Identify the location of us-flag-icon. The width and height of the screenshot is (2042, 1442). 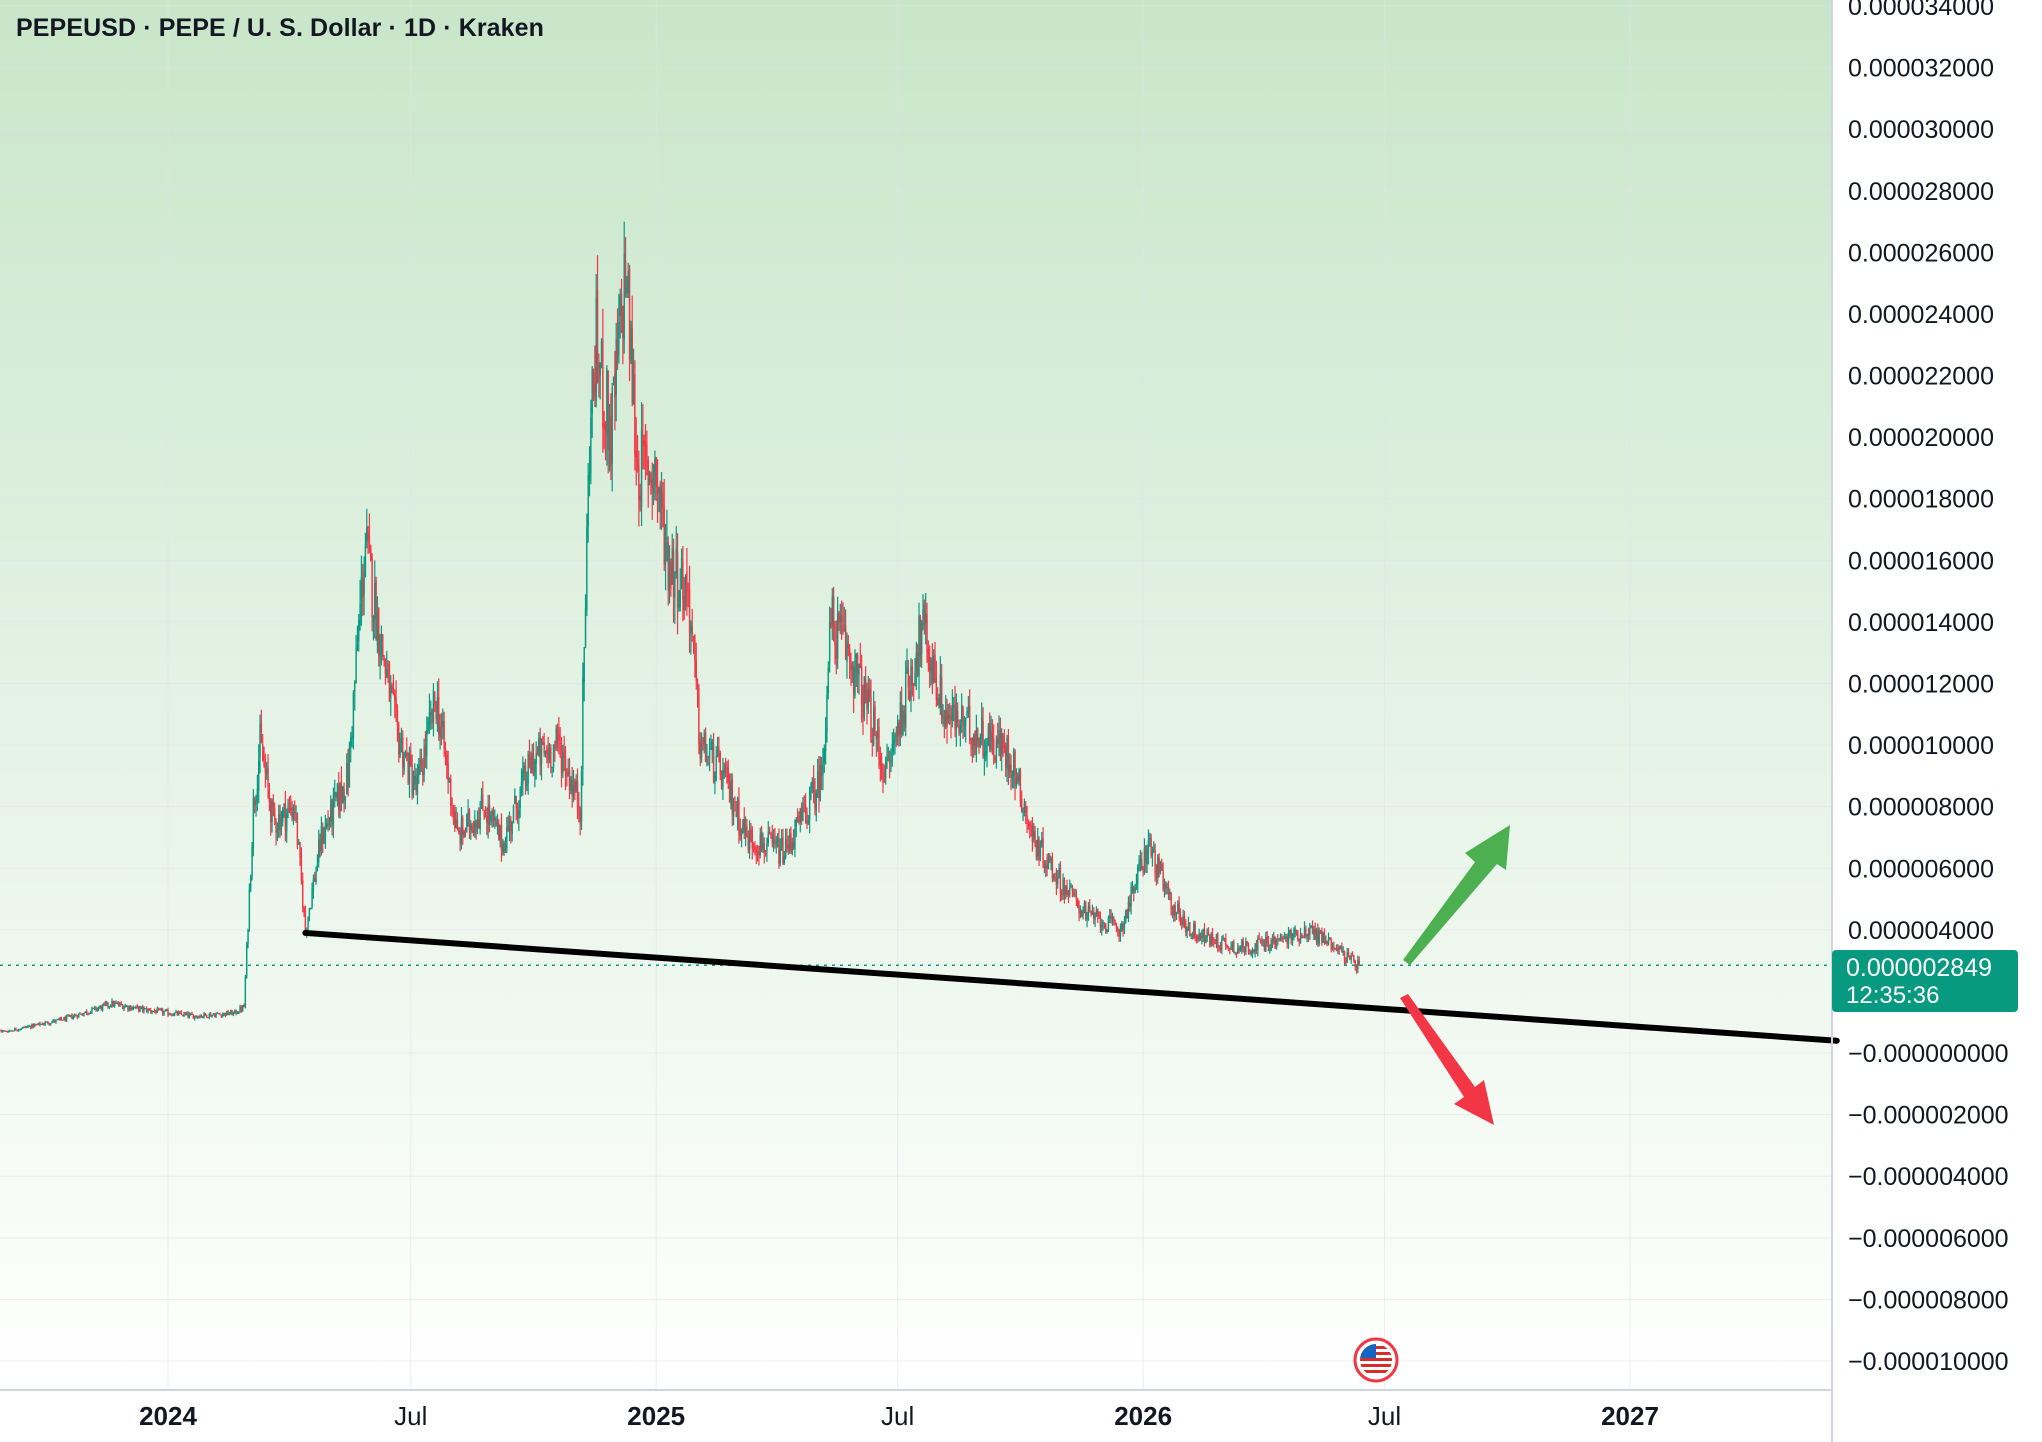
(1376, 1360).